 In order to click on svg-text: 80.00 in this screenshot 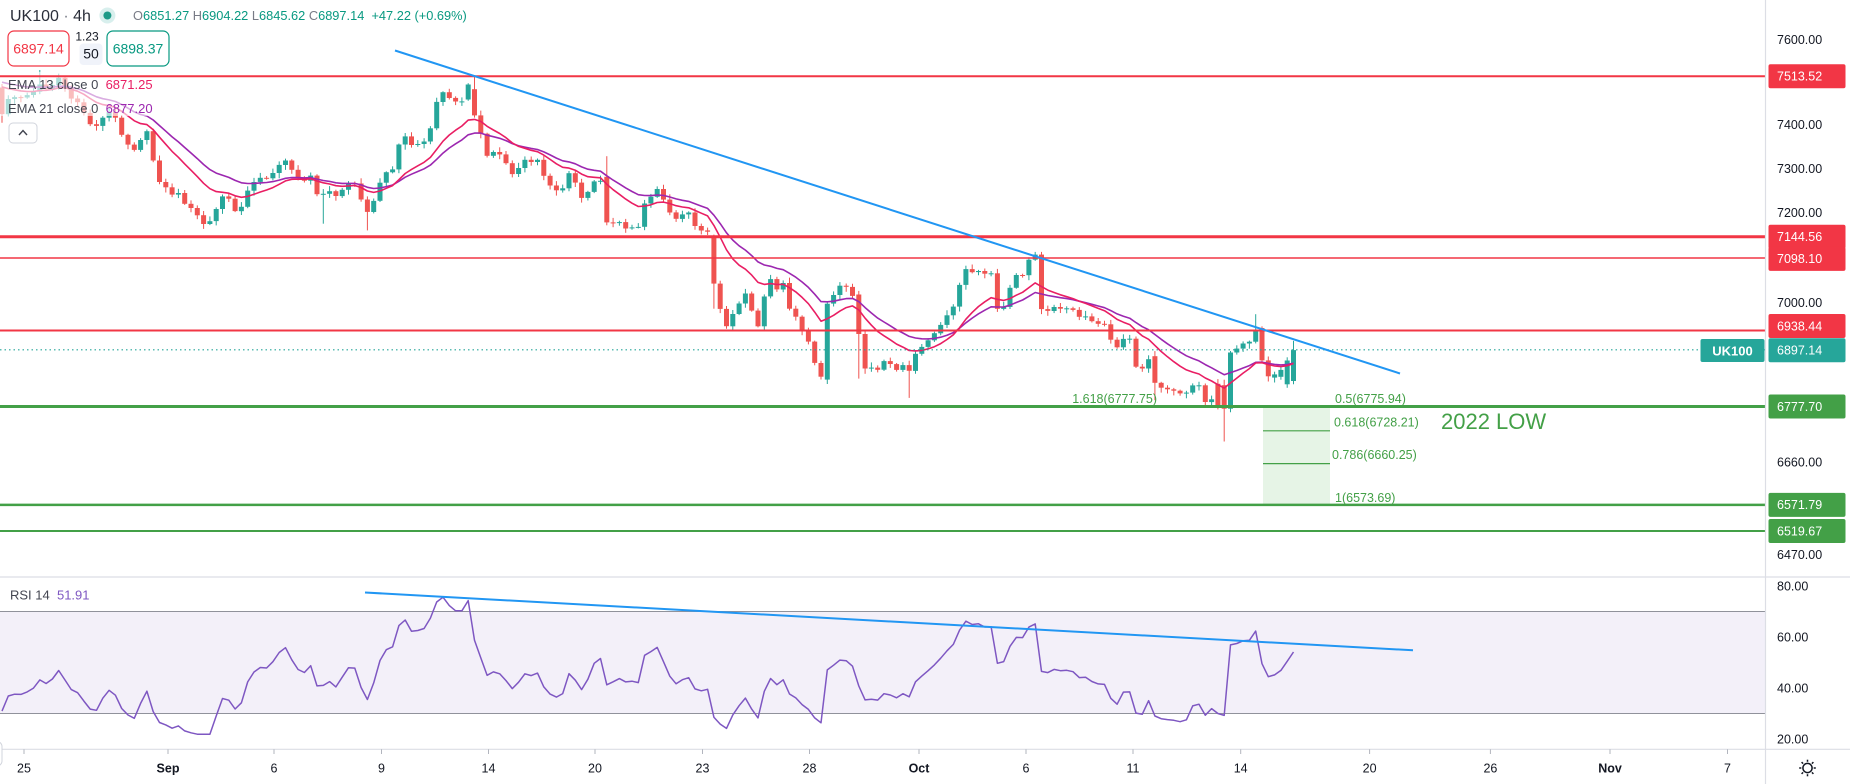, I will do `click(1792, 586)`.